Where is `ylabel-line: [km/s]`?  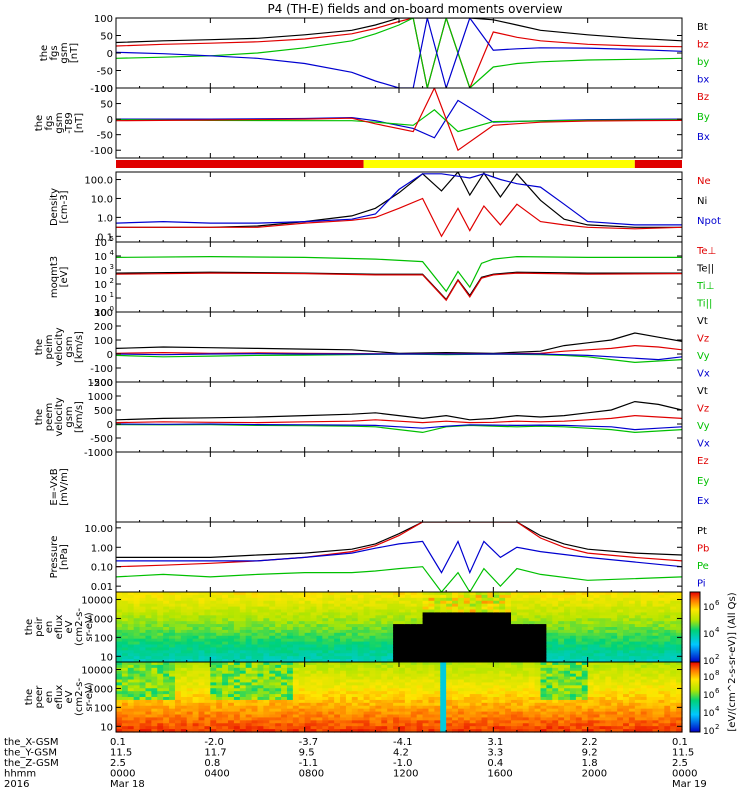 ylabel-line: [km/s] is located at coordinates (79, 347).